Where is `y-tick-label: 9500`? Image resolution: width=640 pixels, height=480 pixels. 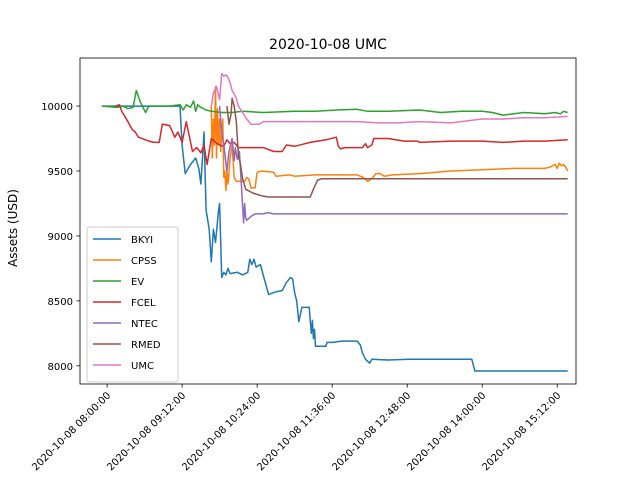 y-tick-label: 9500 is located at coordinates (60, 172).